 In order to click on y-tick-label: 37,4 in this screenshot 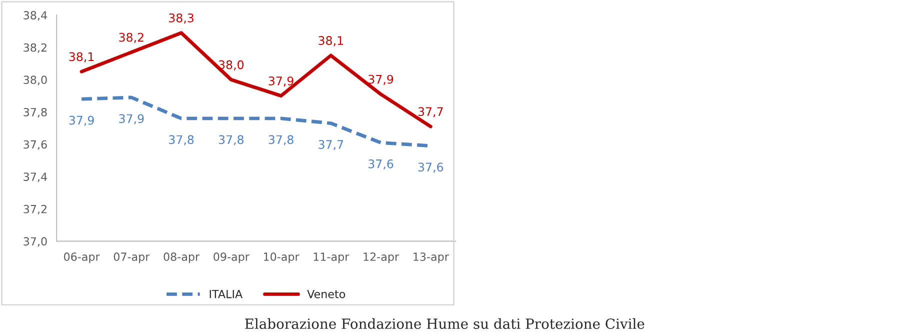, I will do `click(35, 177)`.